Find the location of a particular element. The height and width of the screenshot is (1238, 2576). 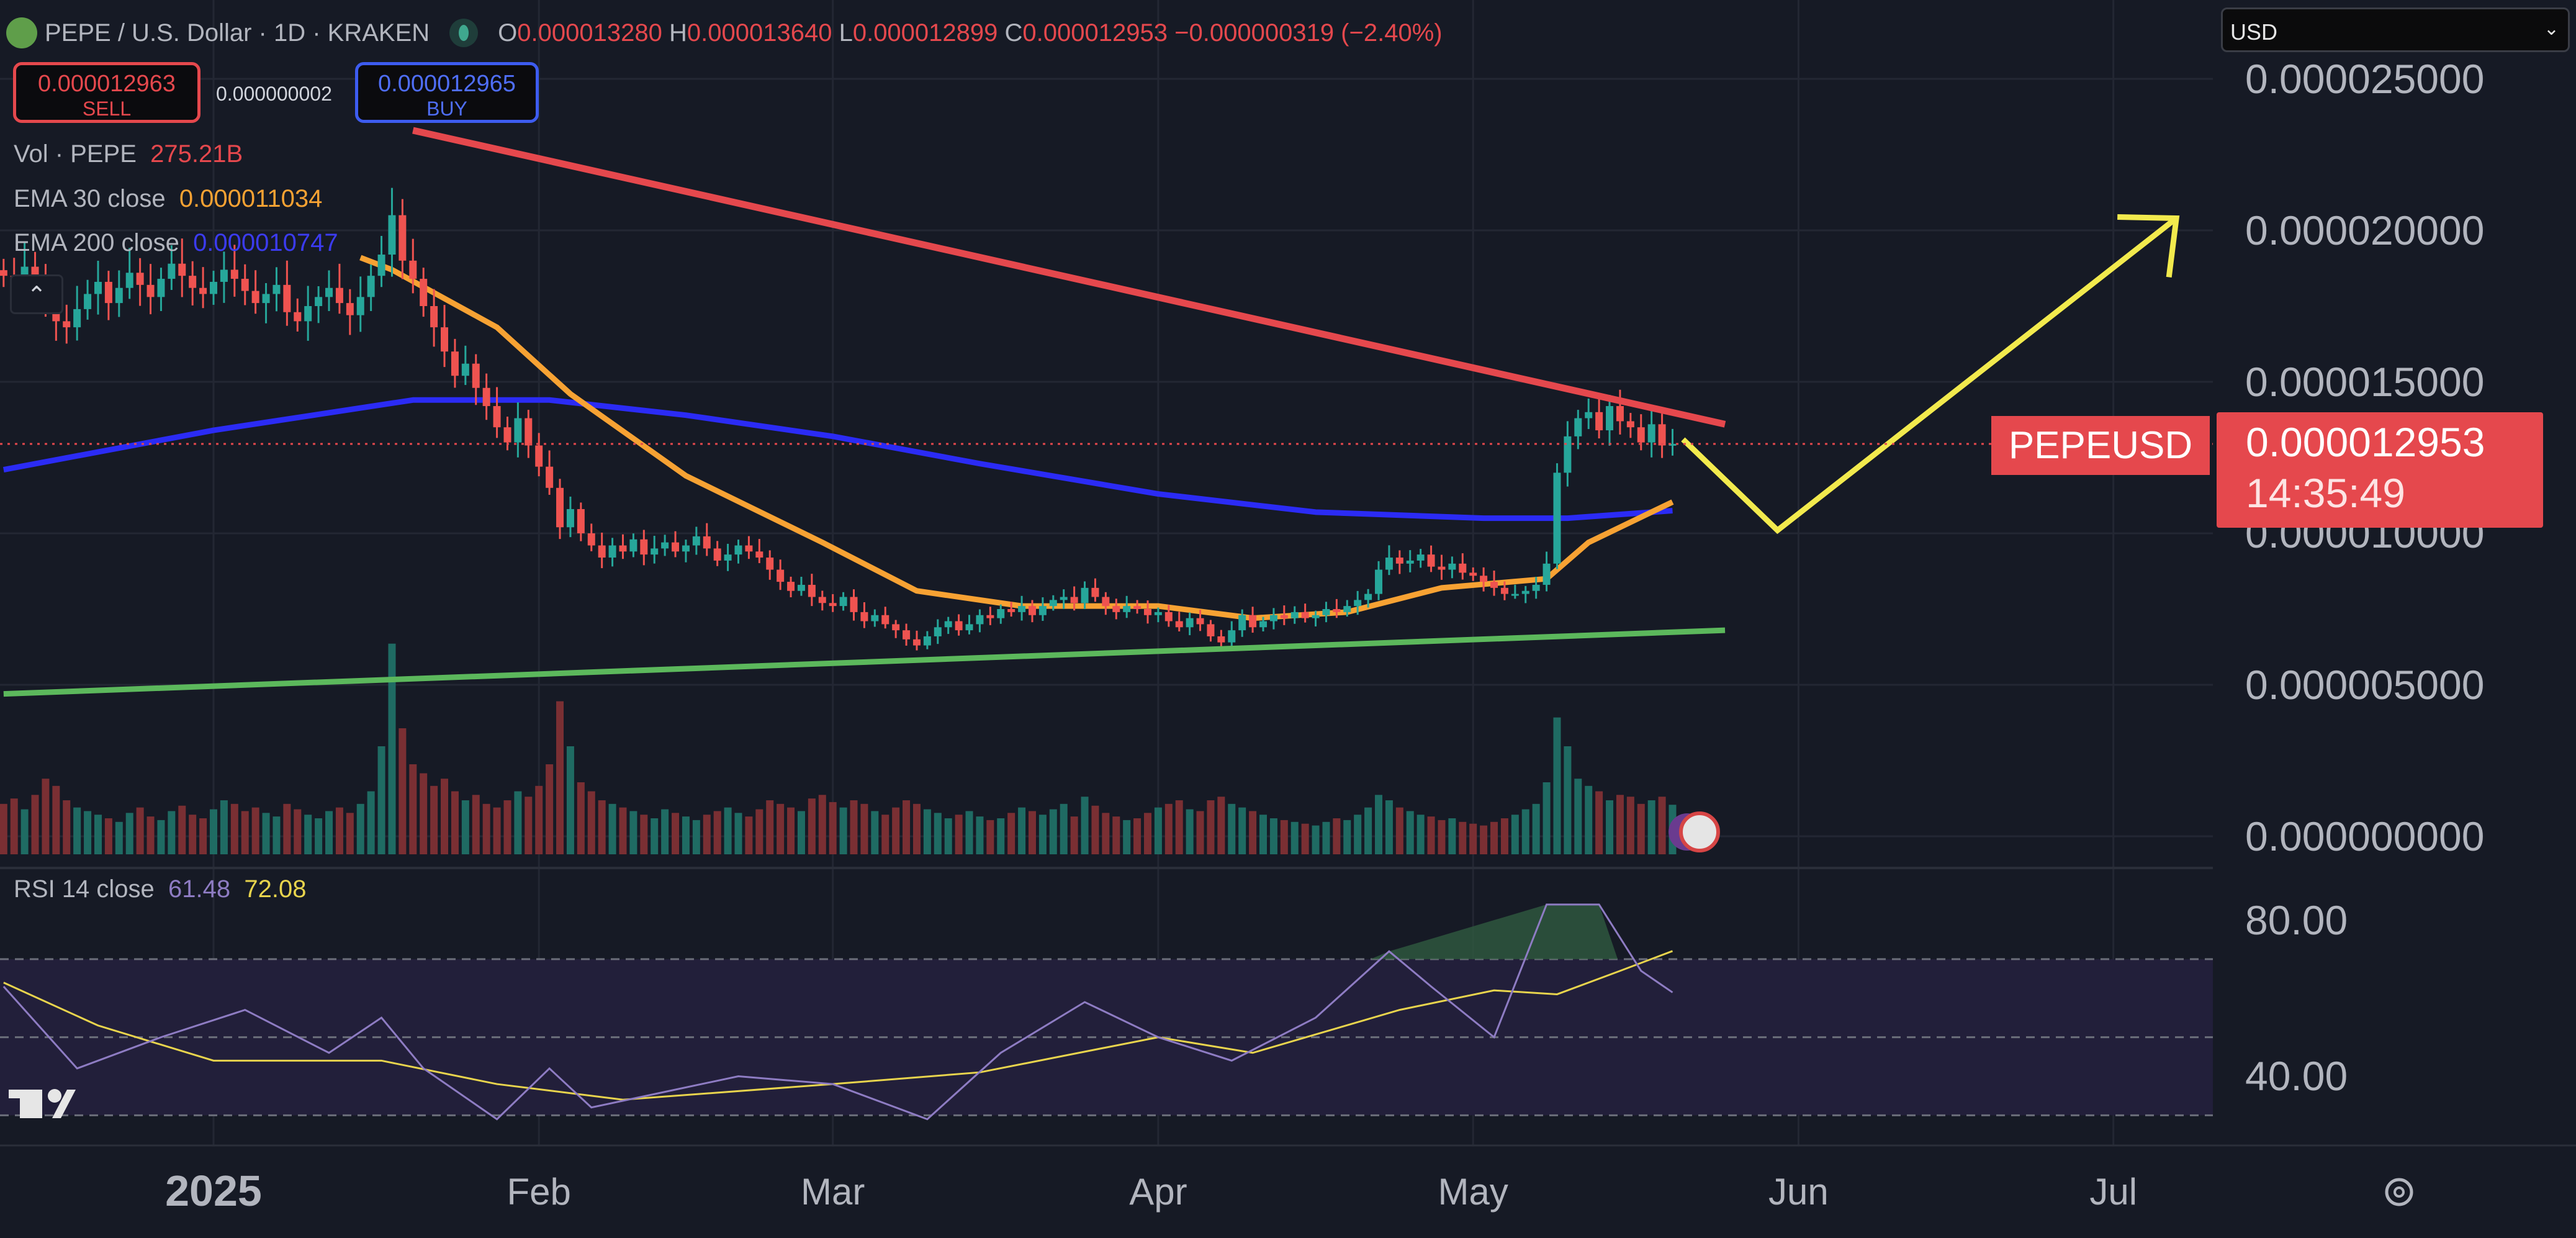

spread-value: 0.000000002 is located at coordinates (274, 94).